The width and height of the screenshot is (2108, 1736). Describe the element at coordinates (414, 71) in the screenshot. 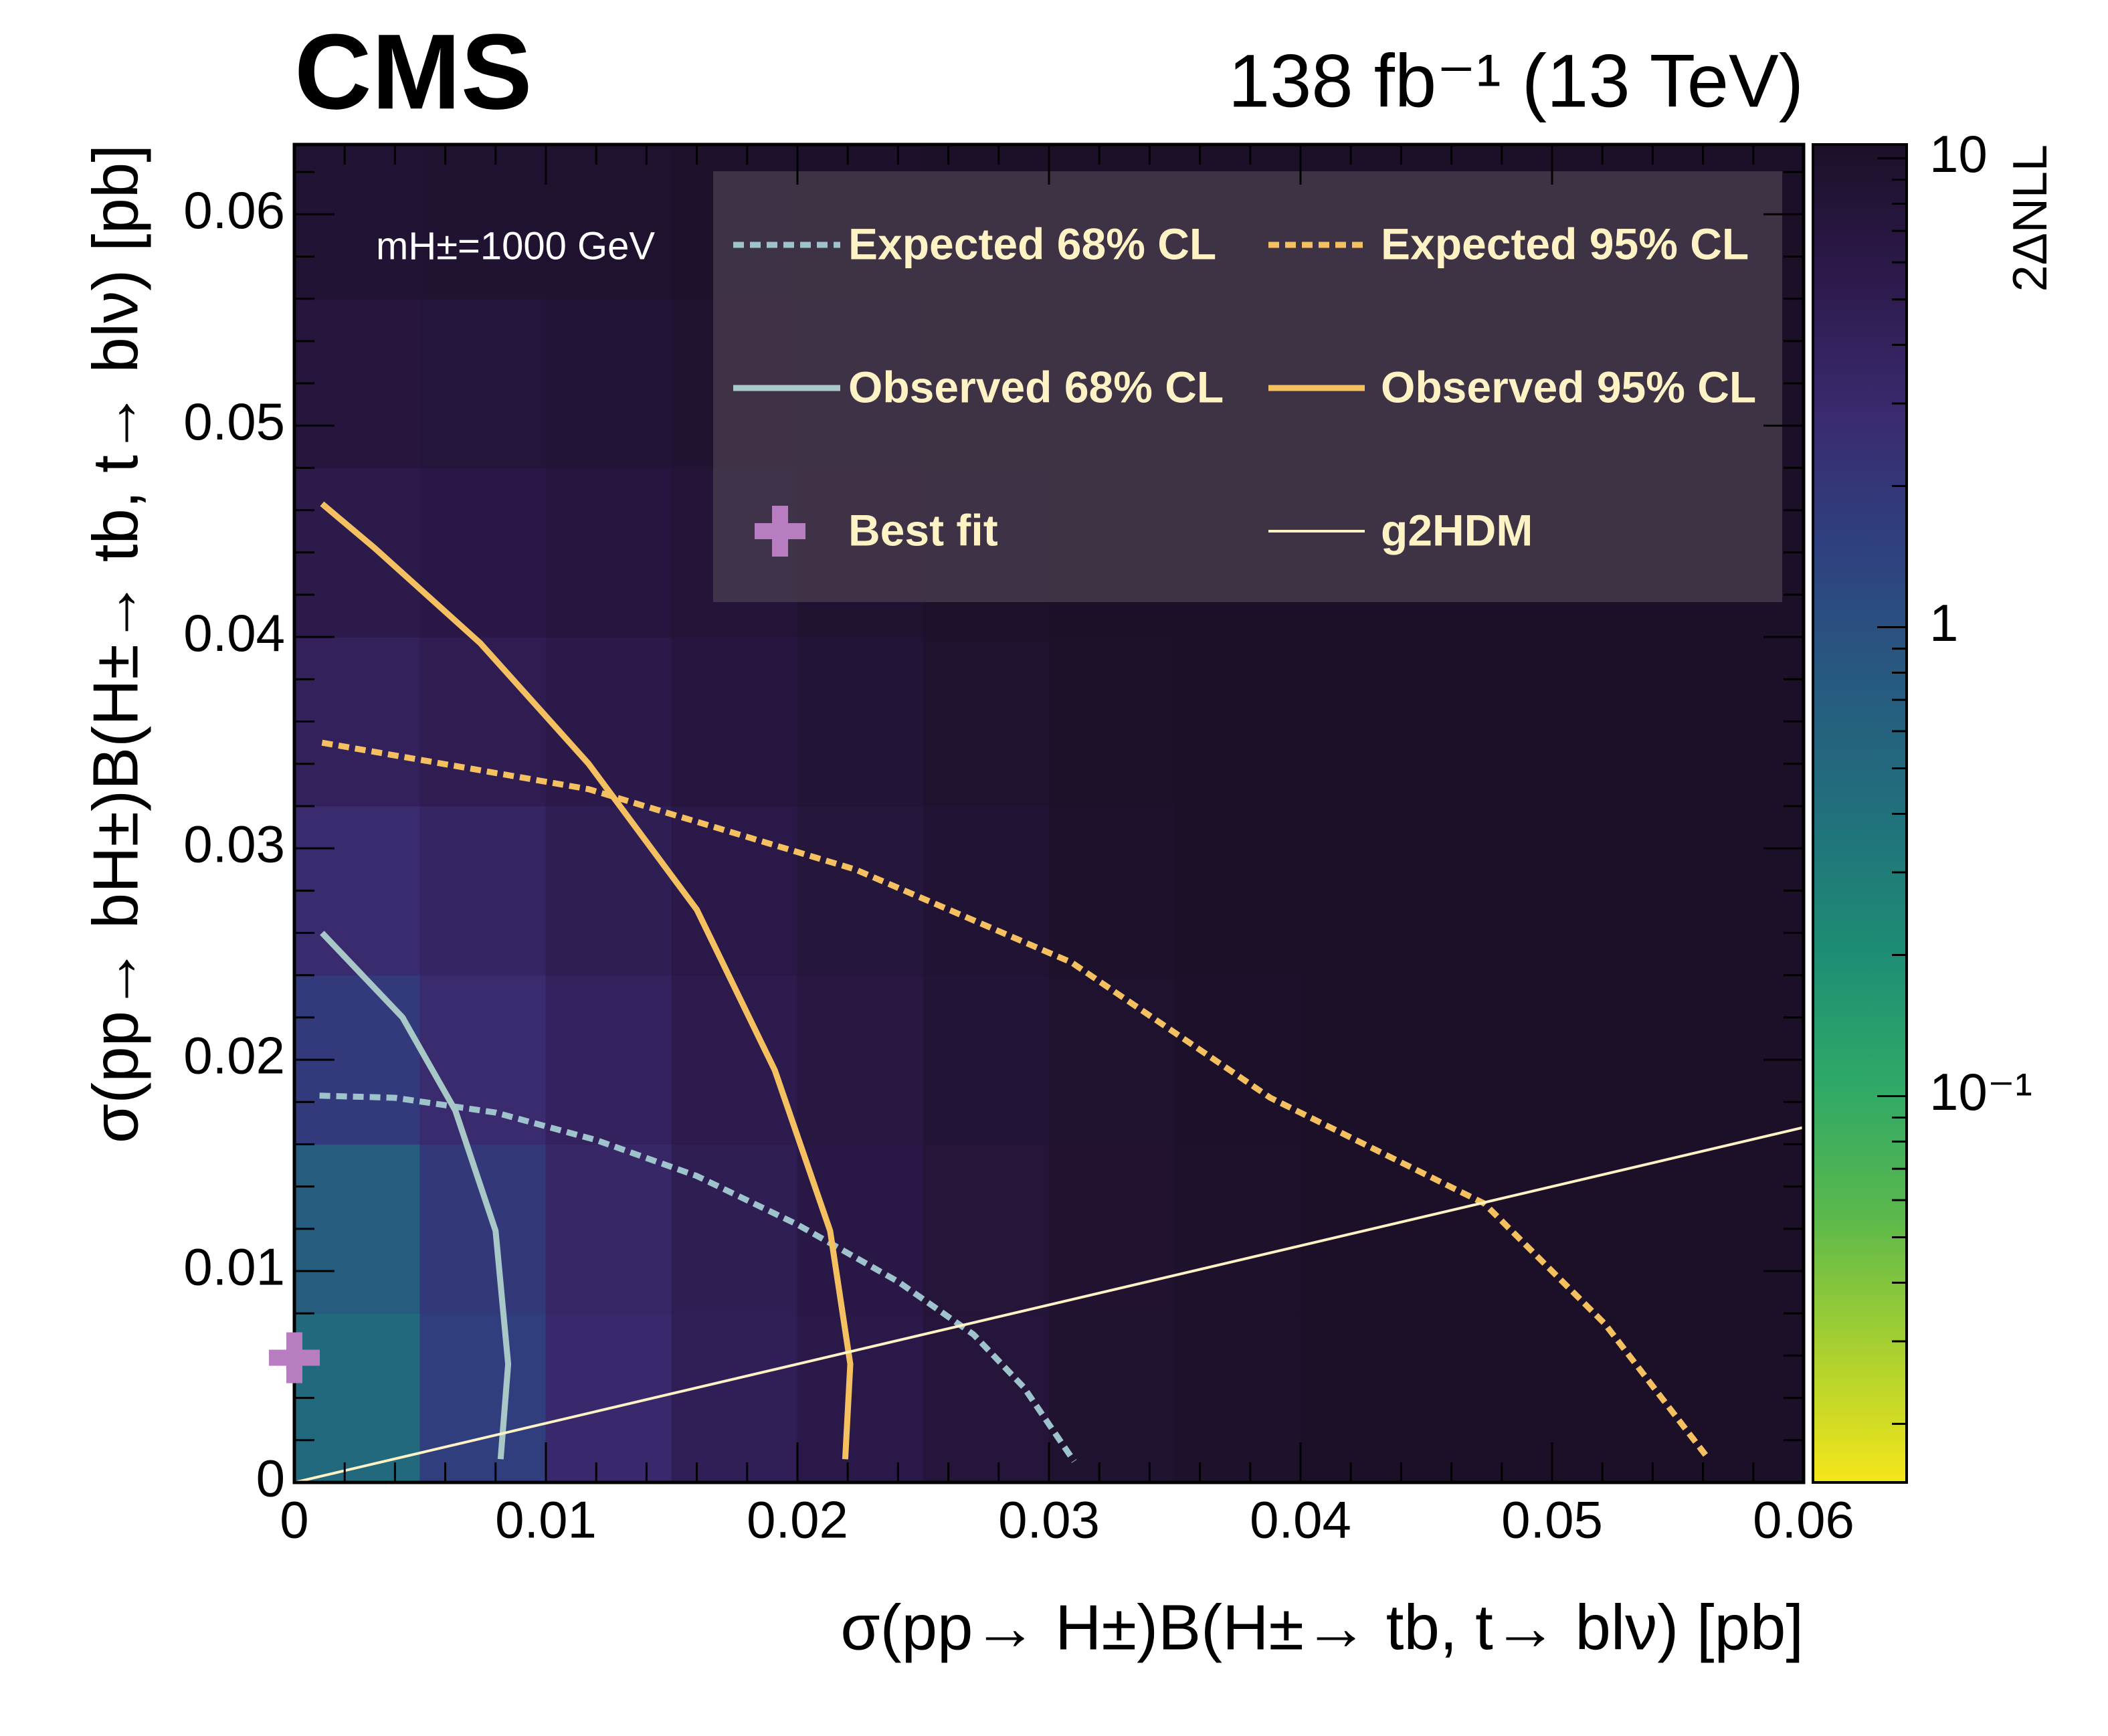

I see `chart-title: CMS` at that location.